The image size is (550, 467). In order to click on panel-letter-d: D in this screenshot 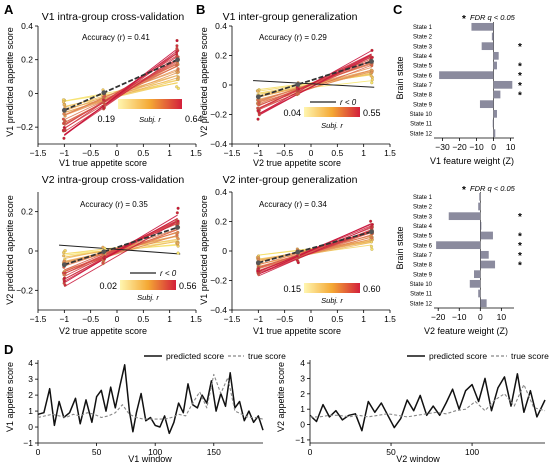, I will do `click(8, 349)`.